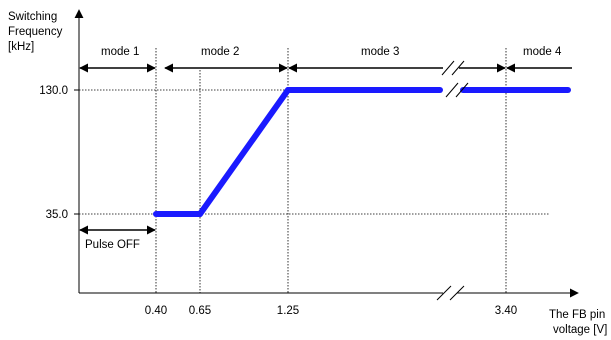 The width and height of the screenshot is (611, 340). Describe the element at coordinates (120, 52) in the screenshot. I see `mode-1-label: mode 1` at that location.